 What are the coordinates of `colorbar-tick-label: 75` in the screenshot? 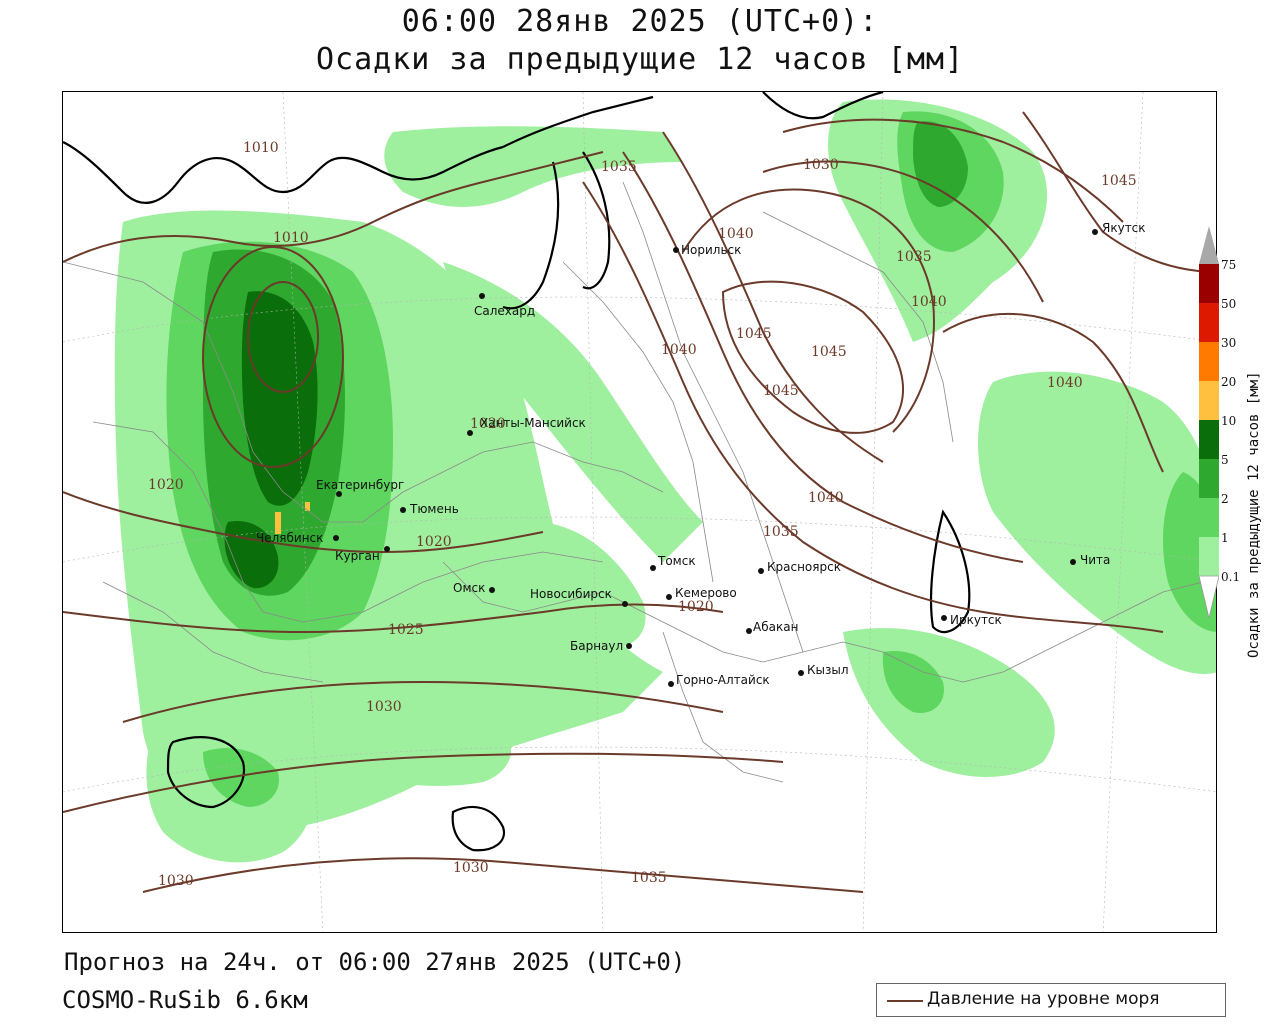 It's located at (1229, 265).